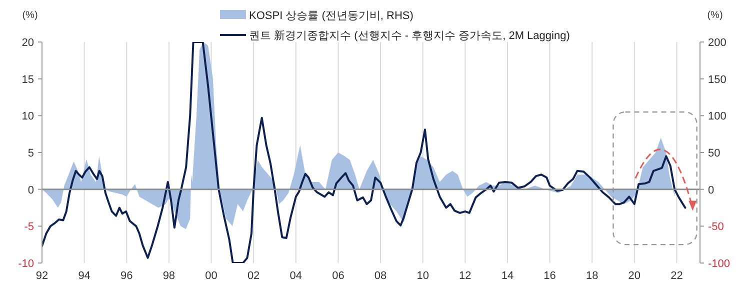  Describe the element at coordinates (30, 15) in the screenshot. I see `y-axis-title: (%)` at that location.